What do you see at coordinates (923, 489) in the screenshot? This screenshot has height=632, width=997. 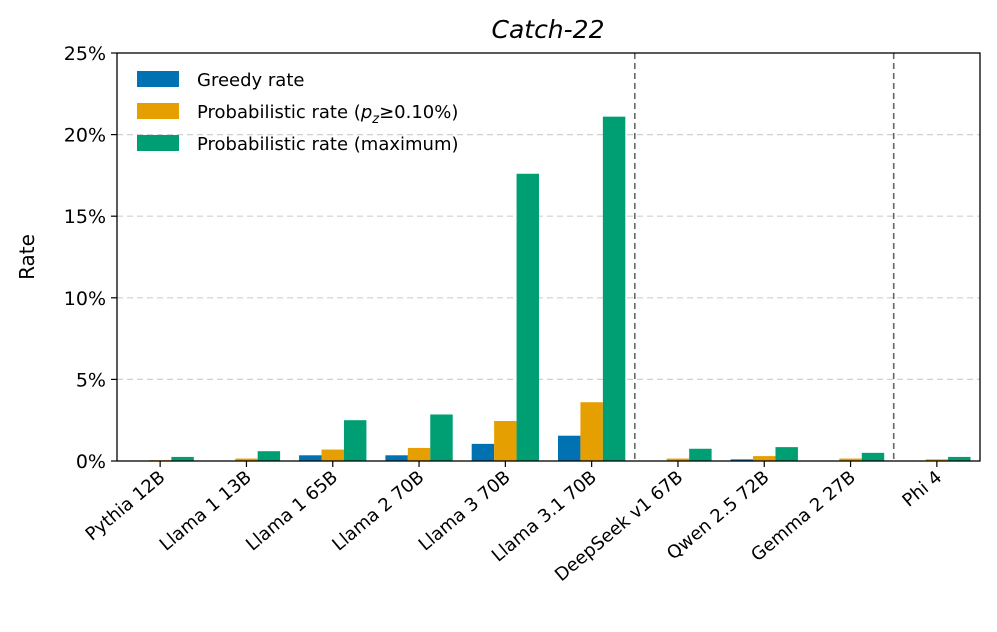 I see `x-tick-label-phi-4: Phi 4` at bounding box center [923, 489].